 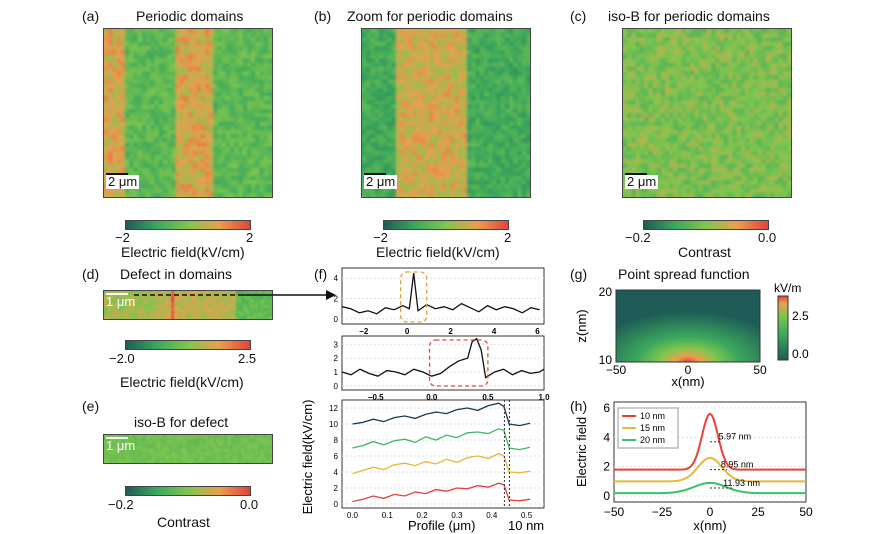 I want to click on panel-a-label: (a), so click(x=91, y=16).